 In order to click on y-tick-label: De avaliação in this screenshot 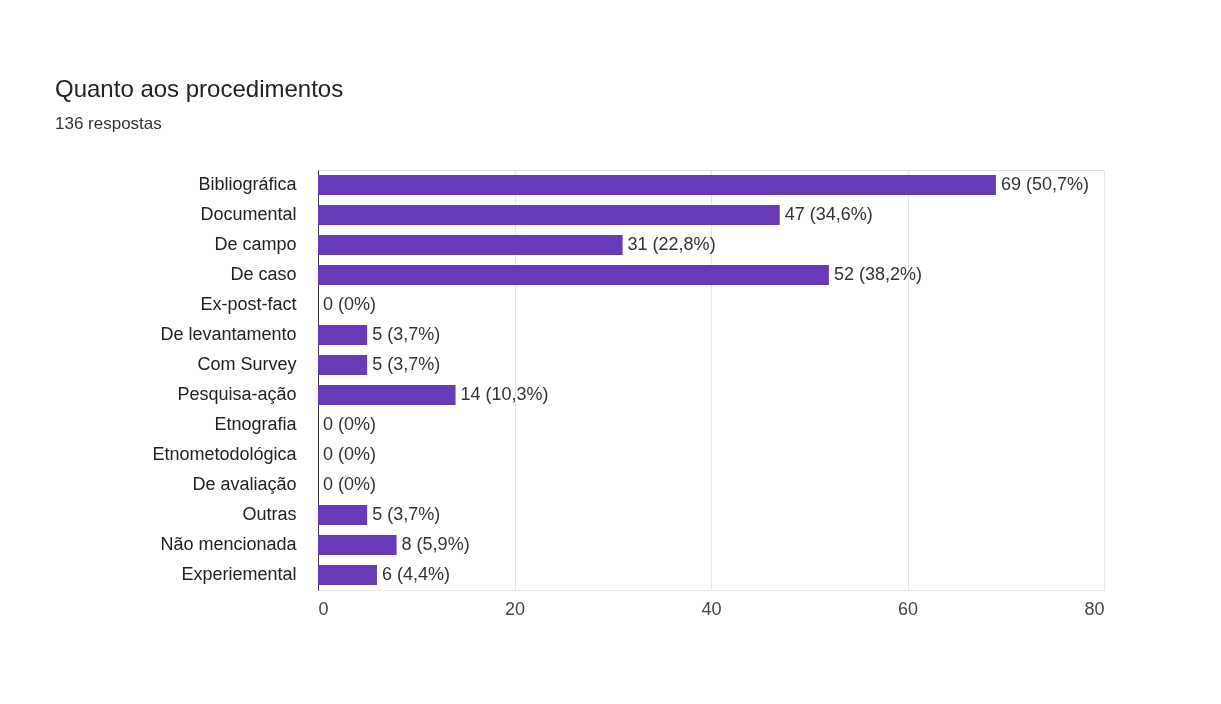, I will do `click(244, 484)`.